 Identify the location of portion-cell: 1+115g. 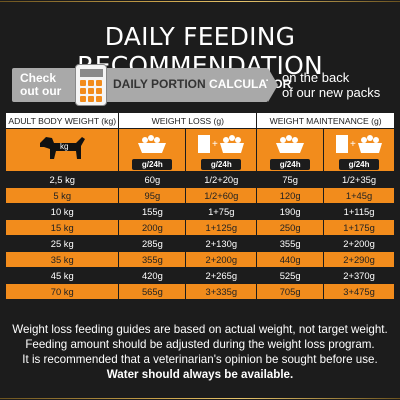
(359, 211).